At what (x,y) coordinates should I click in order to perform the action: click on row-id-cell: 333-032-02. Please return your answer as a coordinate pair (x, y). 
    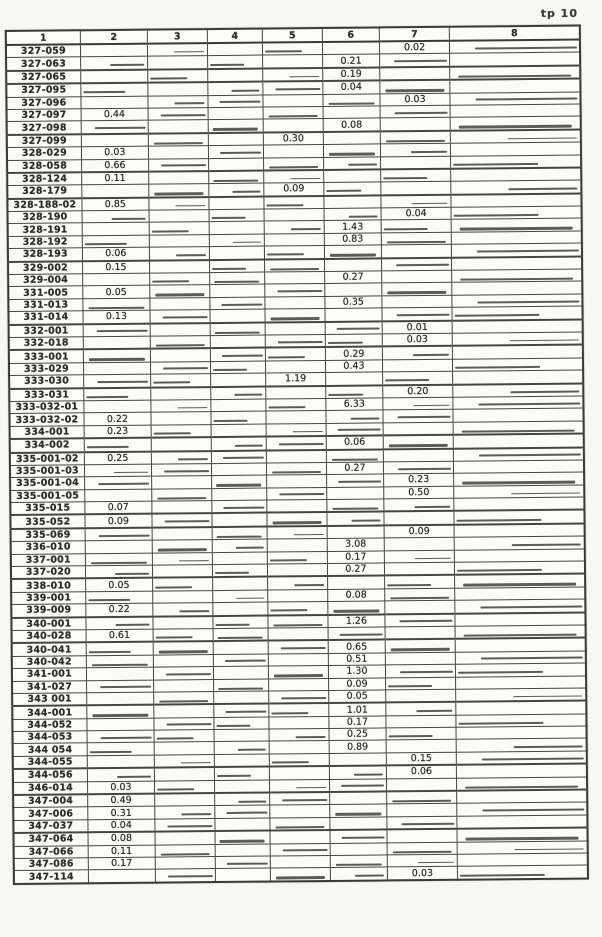
    Looking at the image, I should click on (46, 420).